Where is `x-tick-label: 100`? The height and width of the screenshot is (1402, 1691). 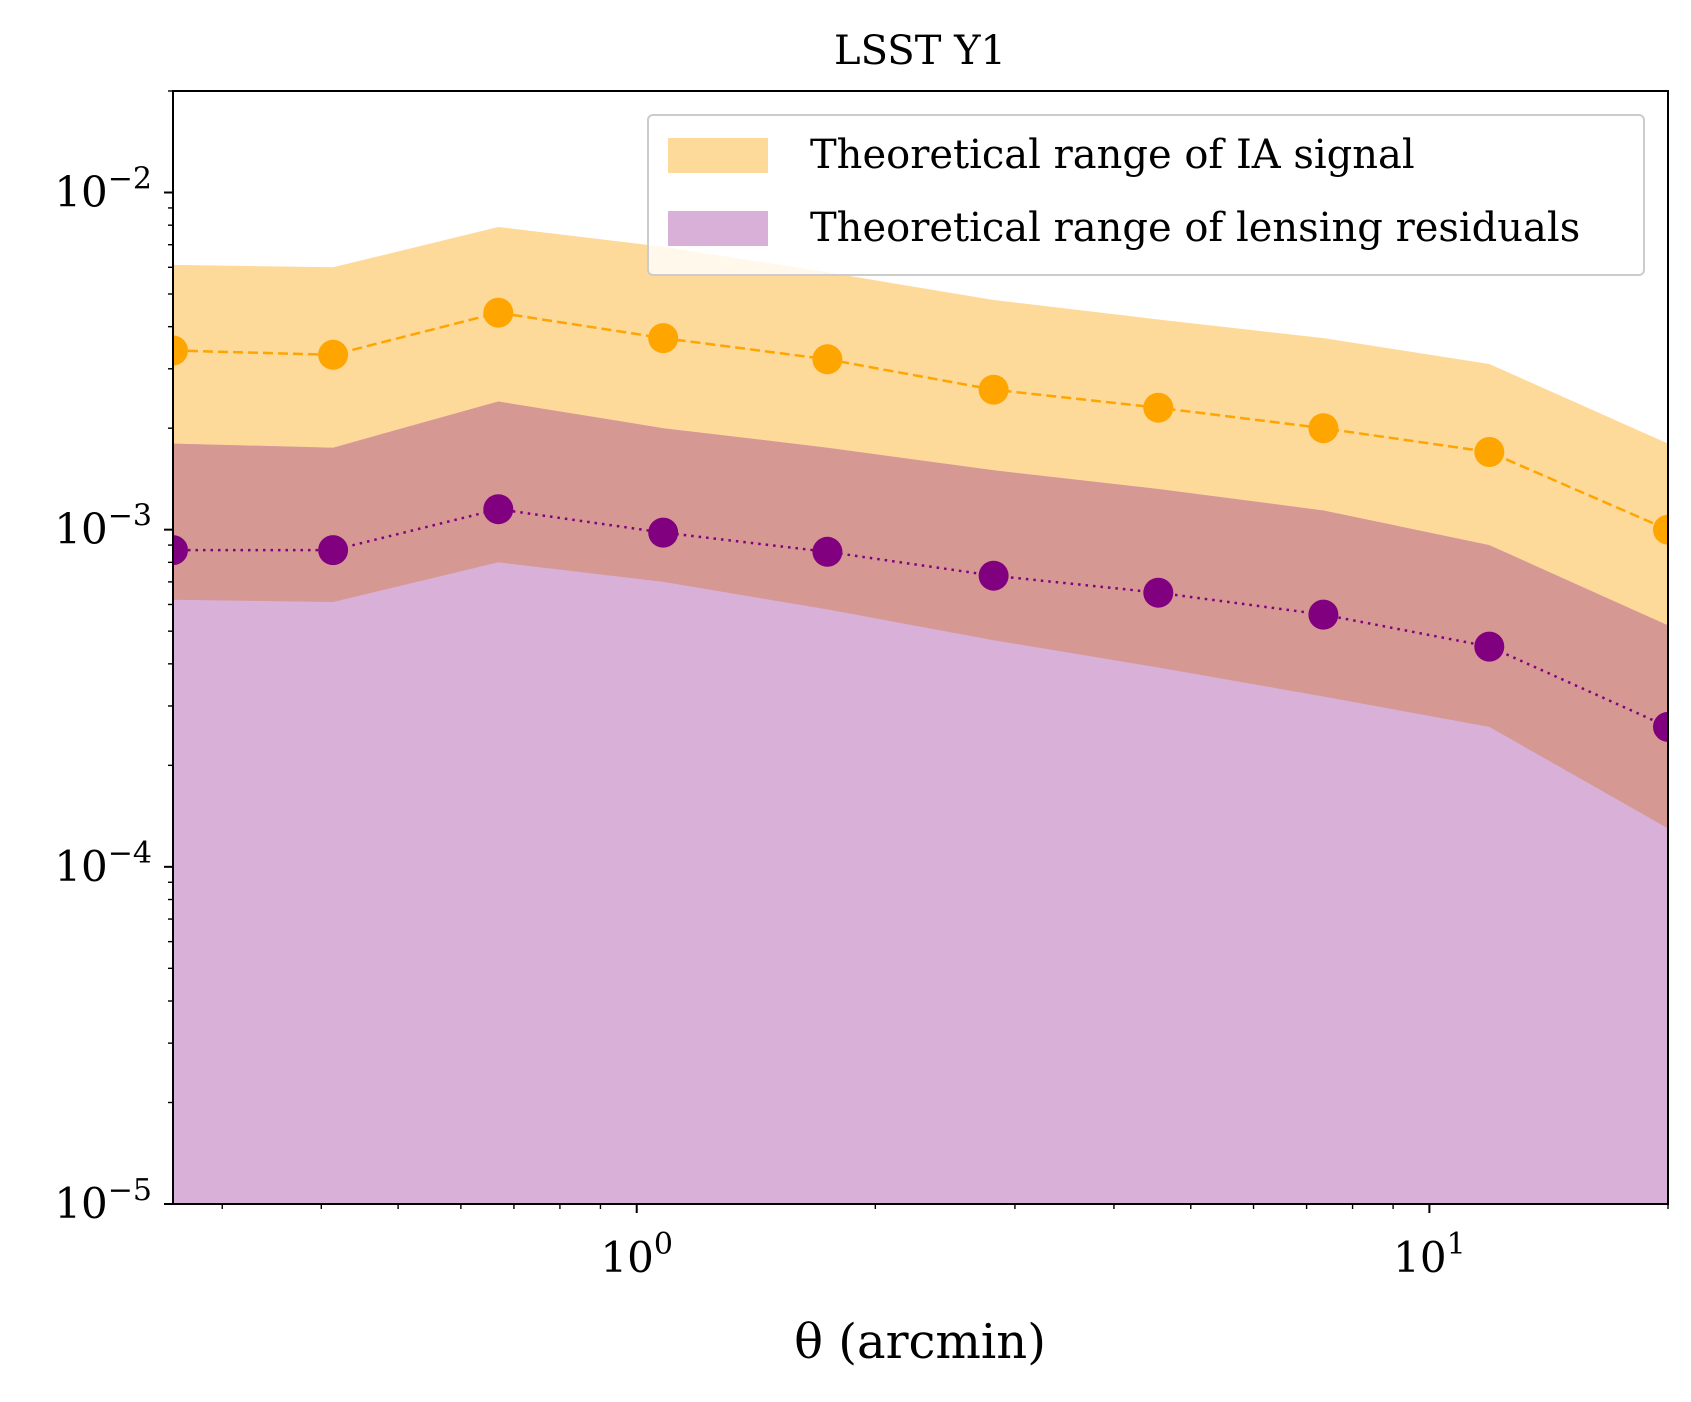
x-tick-label: 100 is located at coordinates (636, 1254).